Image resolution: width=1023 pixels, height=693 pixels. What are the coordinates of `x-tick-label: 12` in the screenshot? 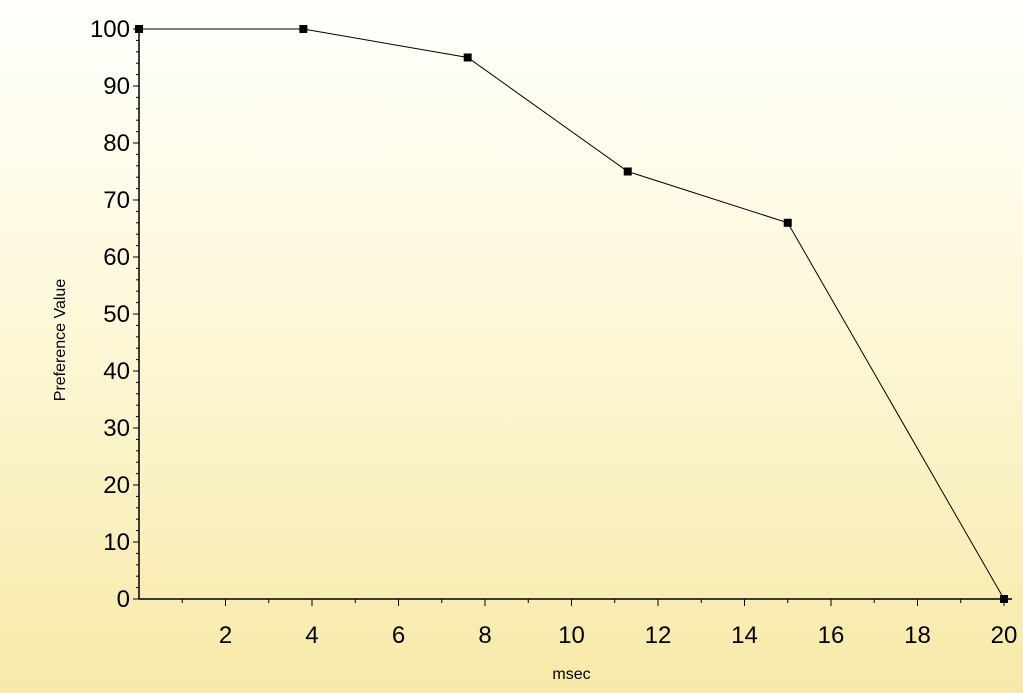 It's located at (658, 635).